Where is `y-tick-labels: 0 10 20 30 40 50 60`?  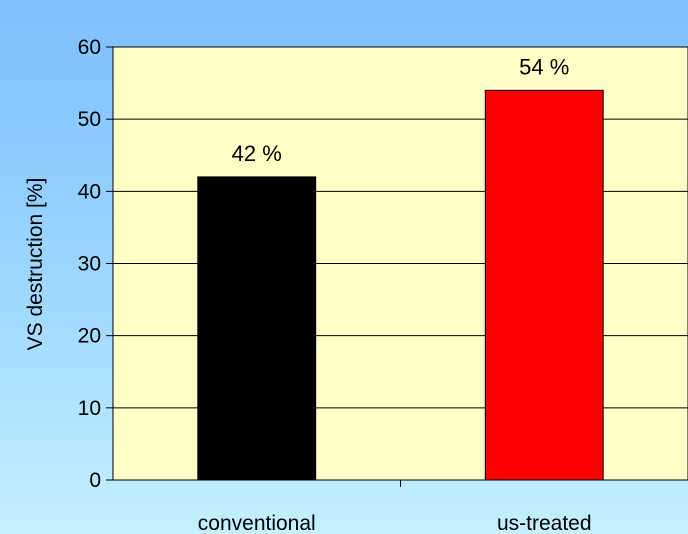
y-tick-labels: 0 10 20 30 40 50 60 is located at coordinates (95, 264).